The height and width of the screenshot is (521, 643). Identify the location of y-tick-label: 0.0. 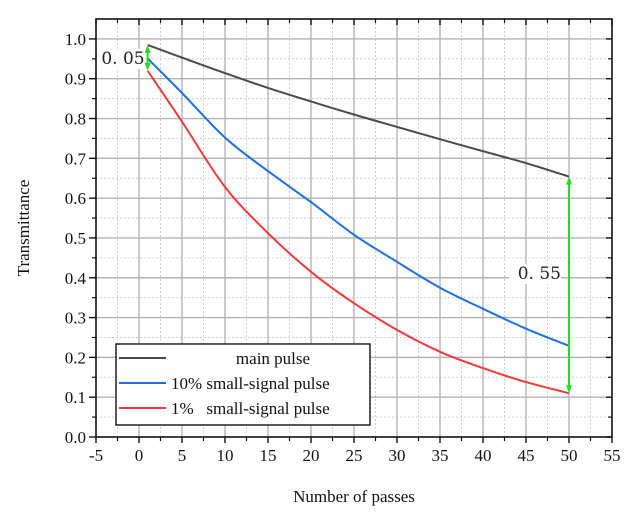
(75, 437).